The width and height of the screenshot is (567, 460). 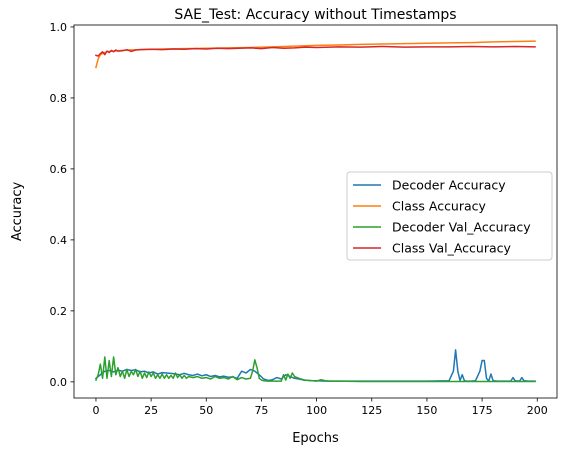 I want to click on y-tick-label: 0.4, so click(x=59, y=240).